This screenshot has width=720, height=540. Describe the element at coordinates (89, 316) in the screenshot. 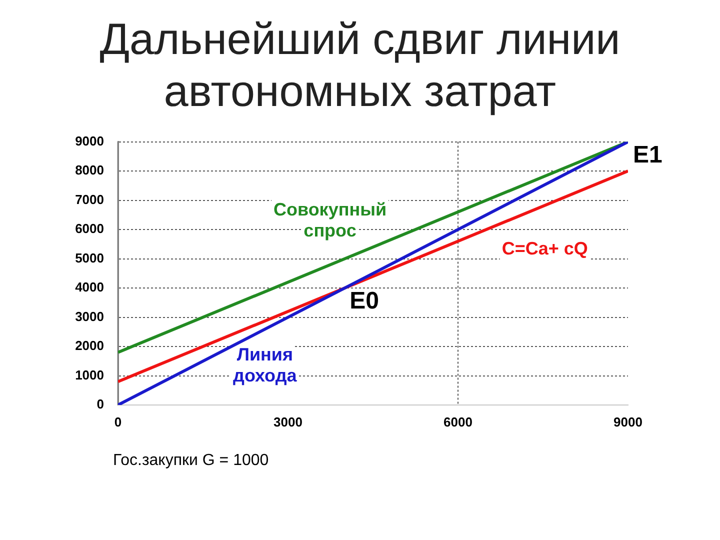

I see `y-tick-label: 3000` at that location.